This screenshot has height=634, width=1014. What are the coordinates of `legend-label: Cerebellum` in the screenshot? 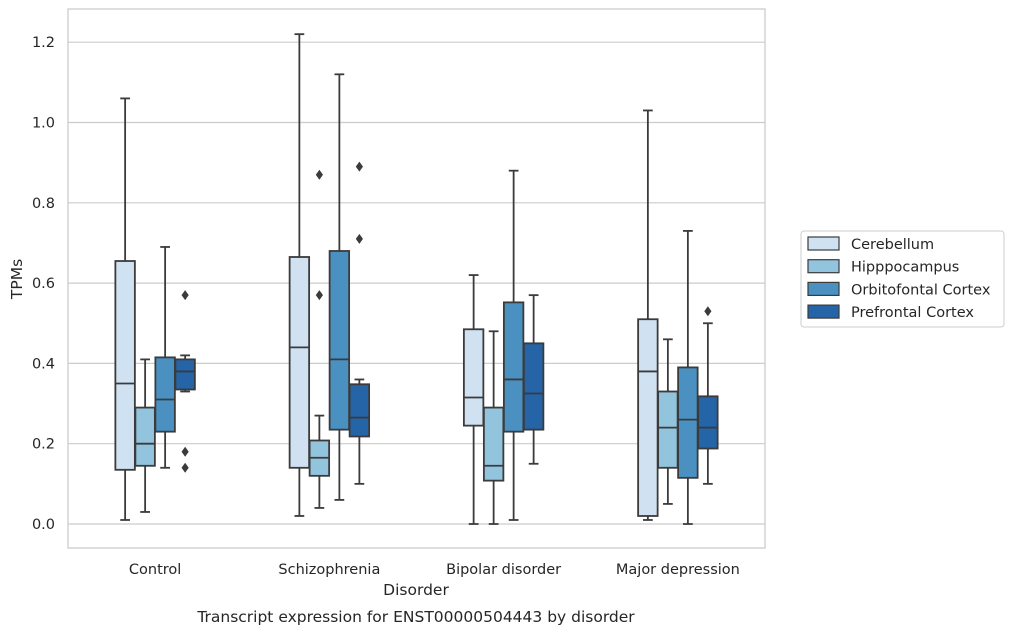 It's located at (892, 245).